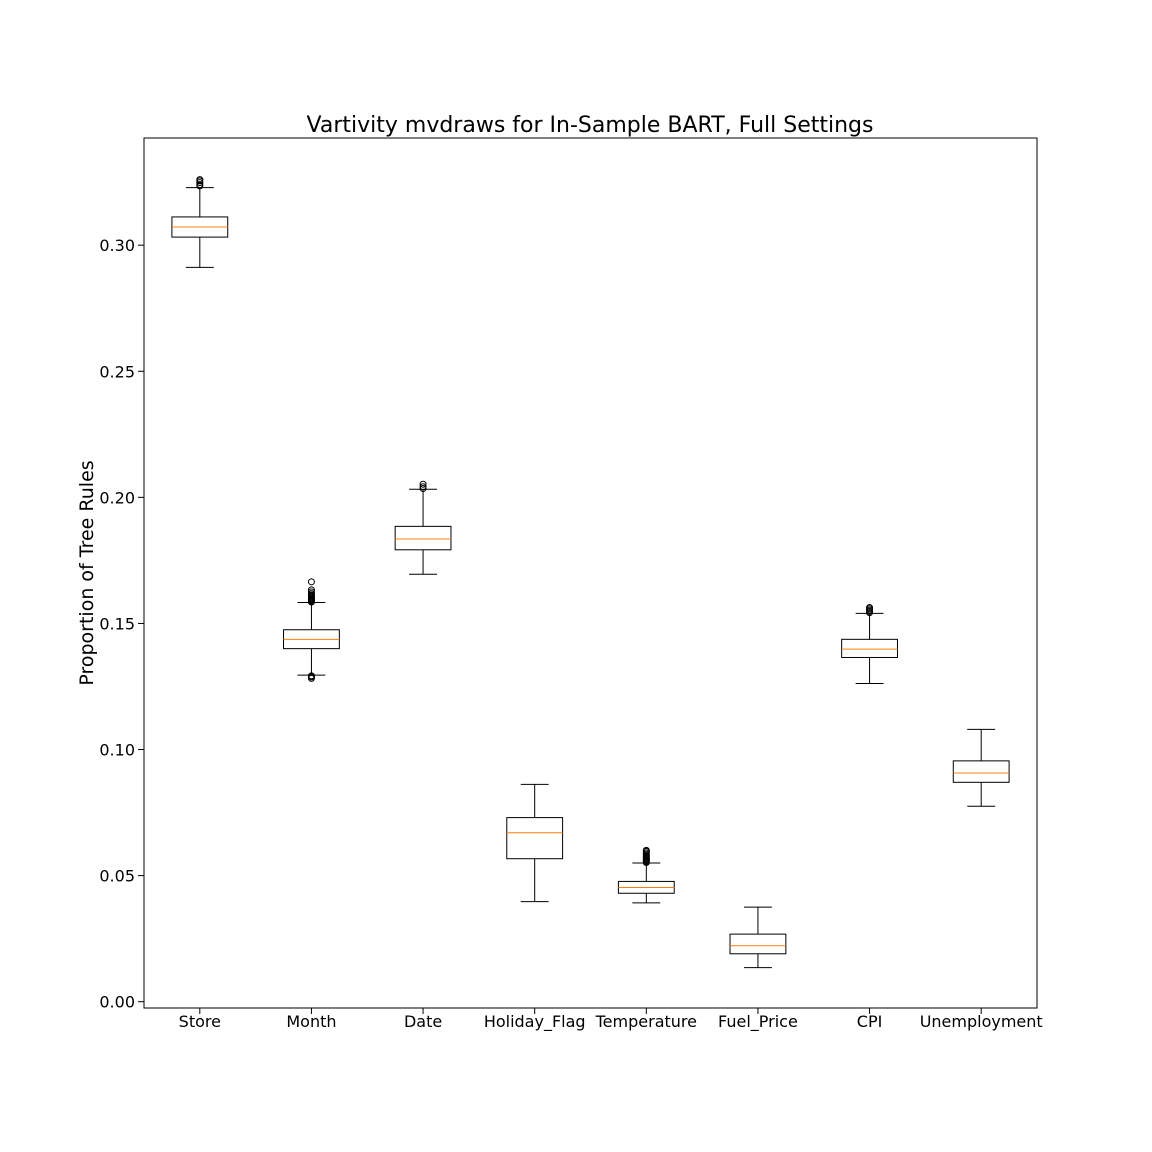  Describe the element at coordinates (758, 1022) in the screenshot. I see `x-tick-label: Fuel_Price` at that location.